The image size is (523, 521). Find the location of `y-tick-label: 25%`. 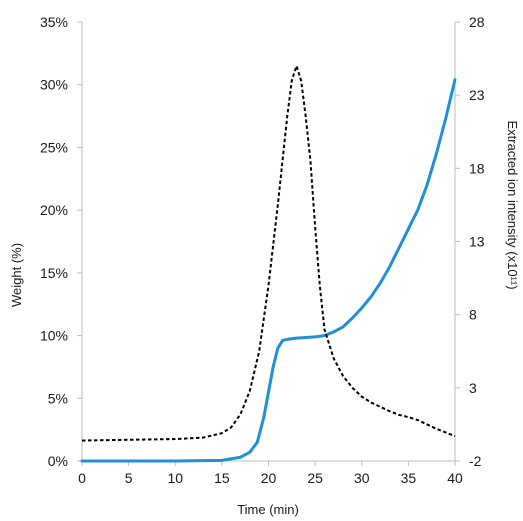

y-tick-label: 25% is located at coordinates (54, 147).